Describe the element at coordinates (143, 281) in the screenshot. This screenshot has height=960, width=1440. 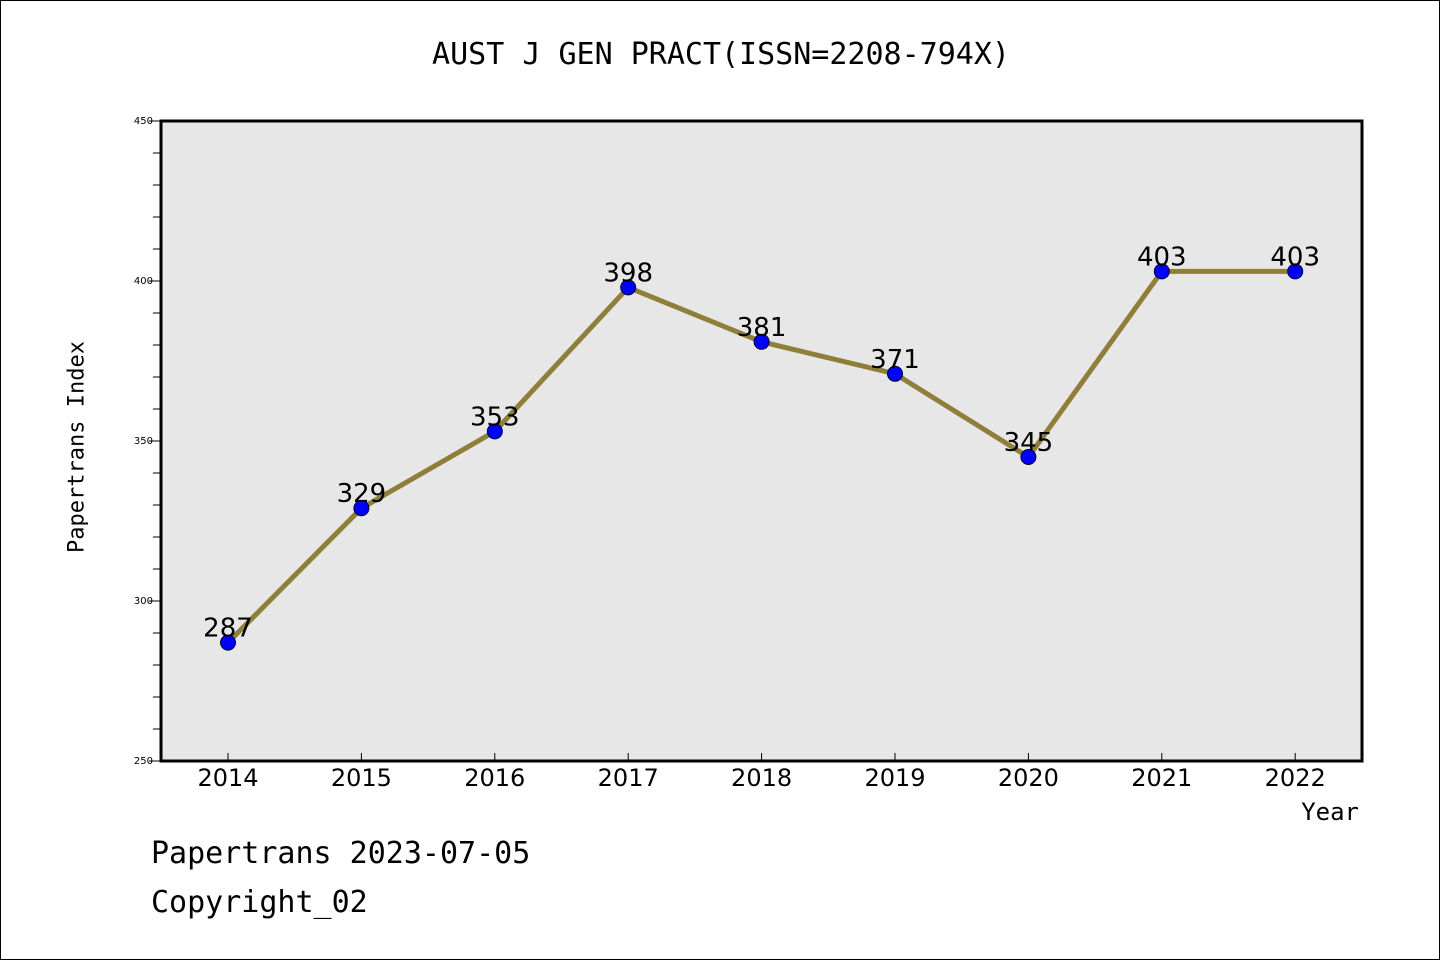
I see `y-tick-label: 400` at that location.